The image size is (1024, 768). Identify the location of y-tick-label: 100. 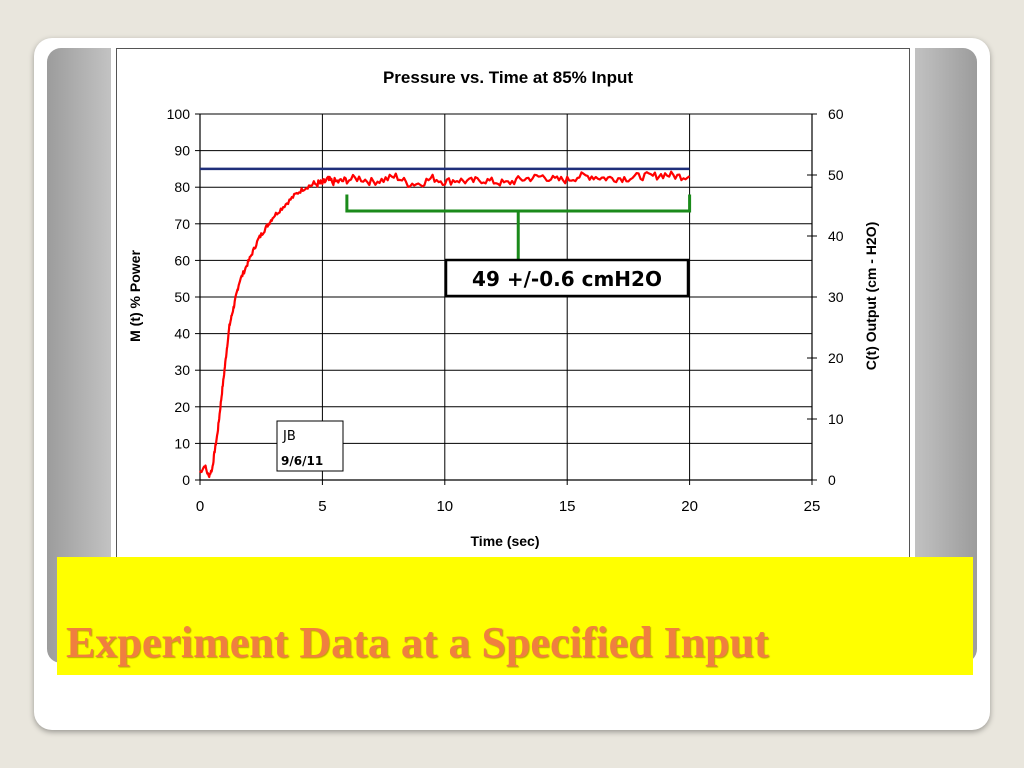
(179, 114).